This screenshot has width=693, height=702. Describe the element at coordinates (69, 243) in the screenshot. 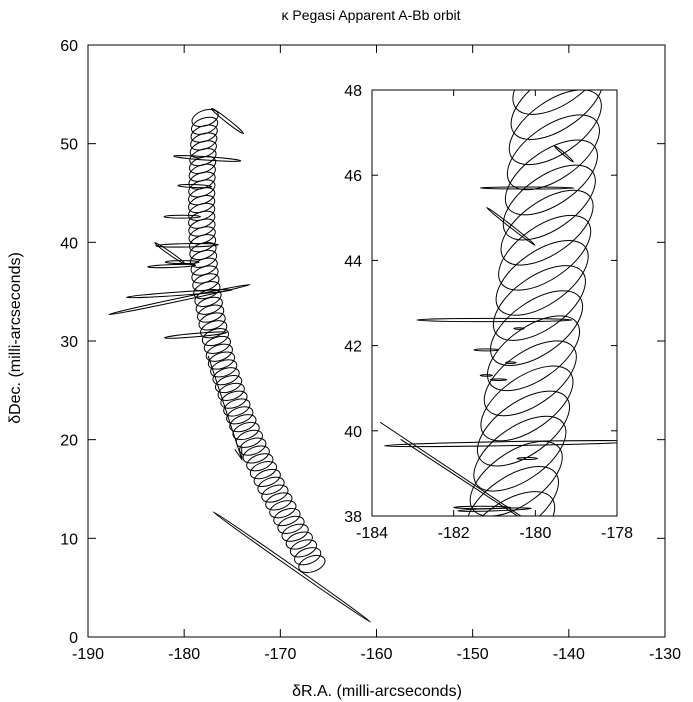

I see `main-y-tick-label: 40` at that location.